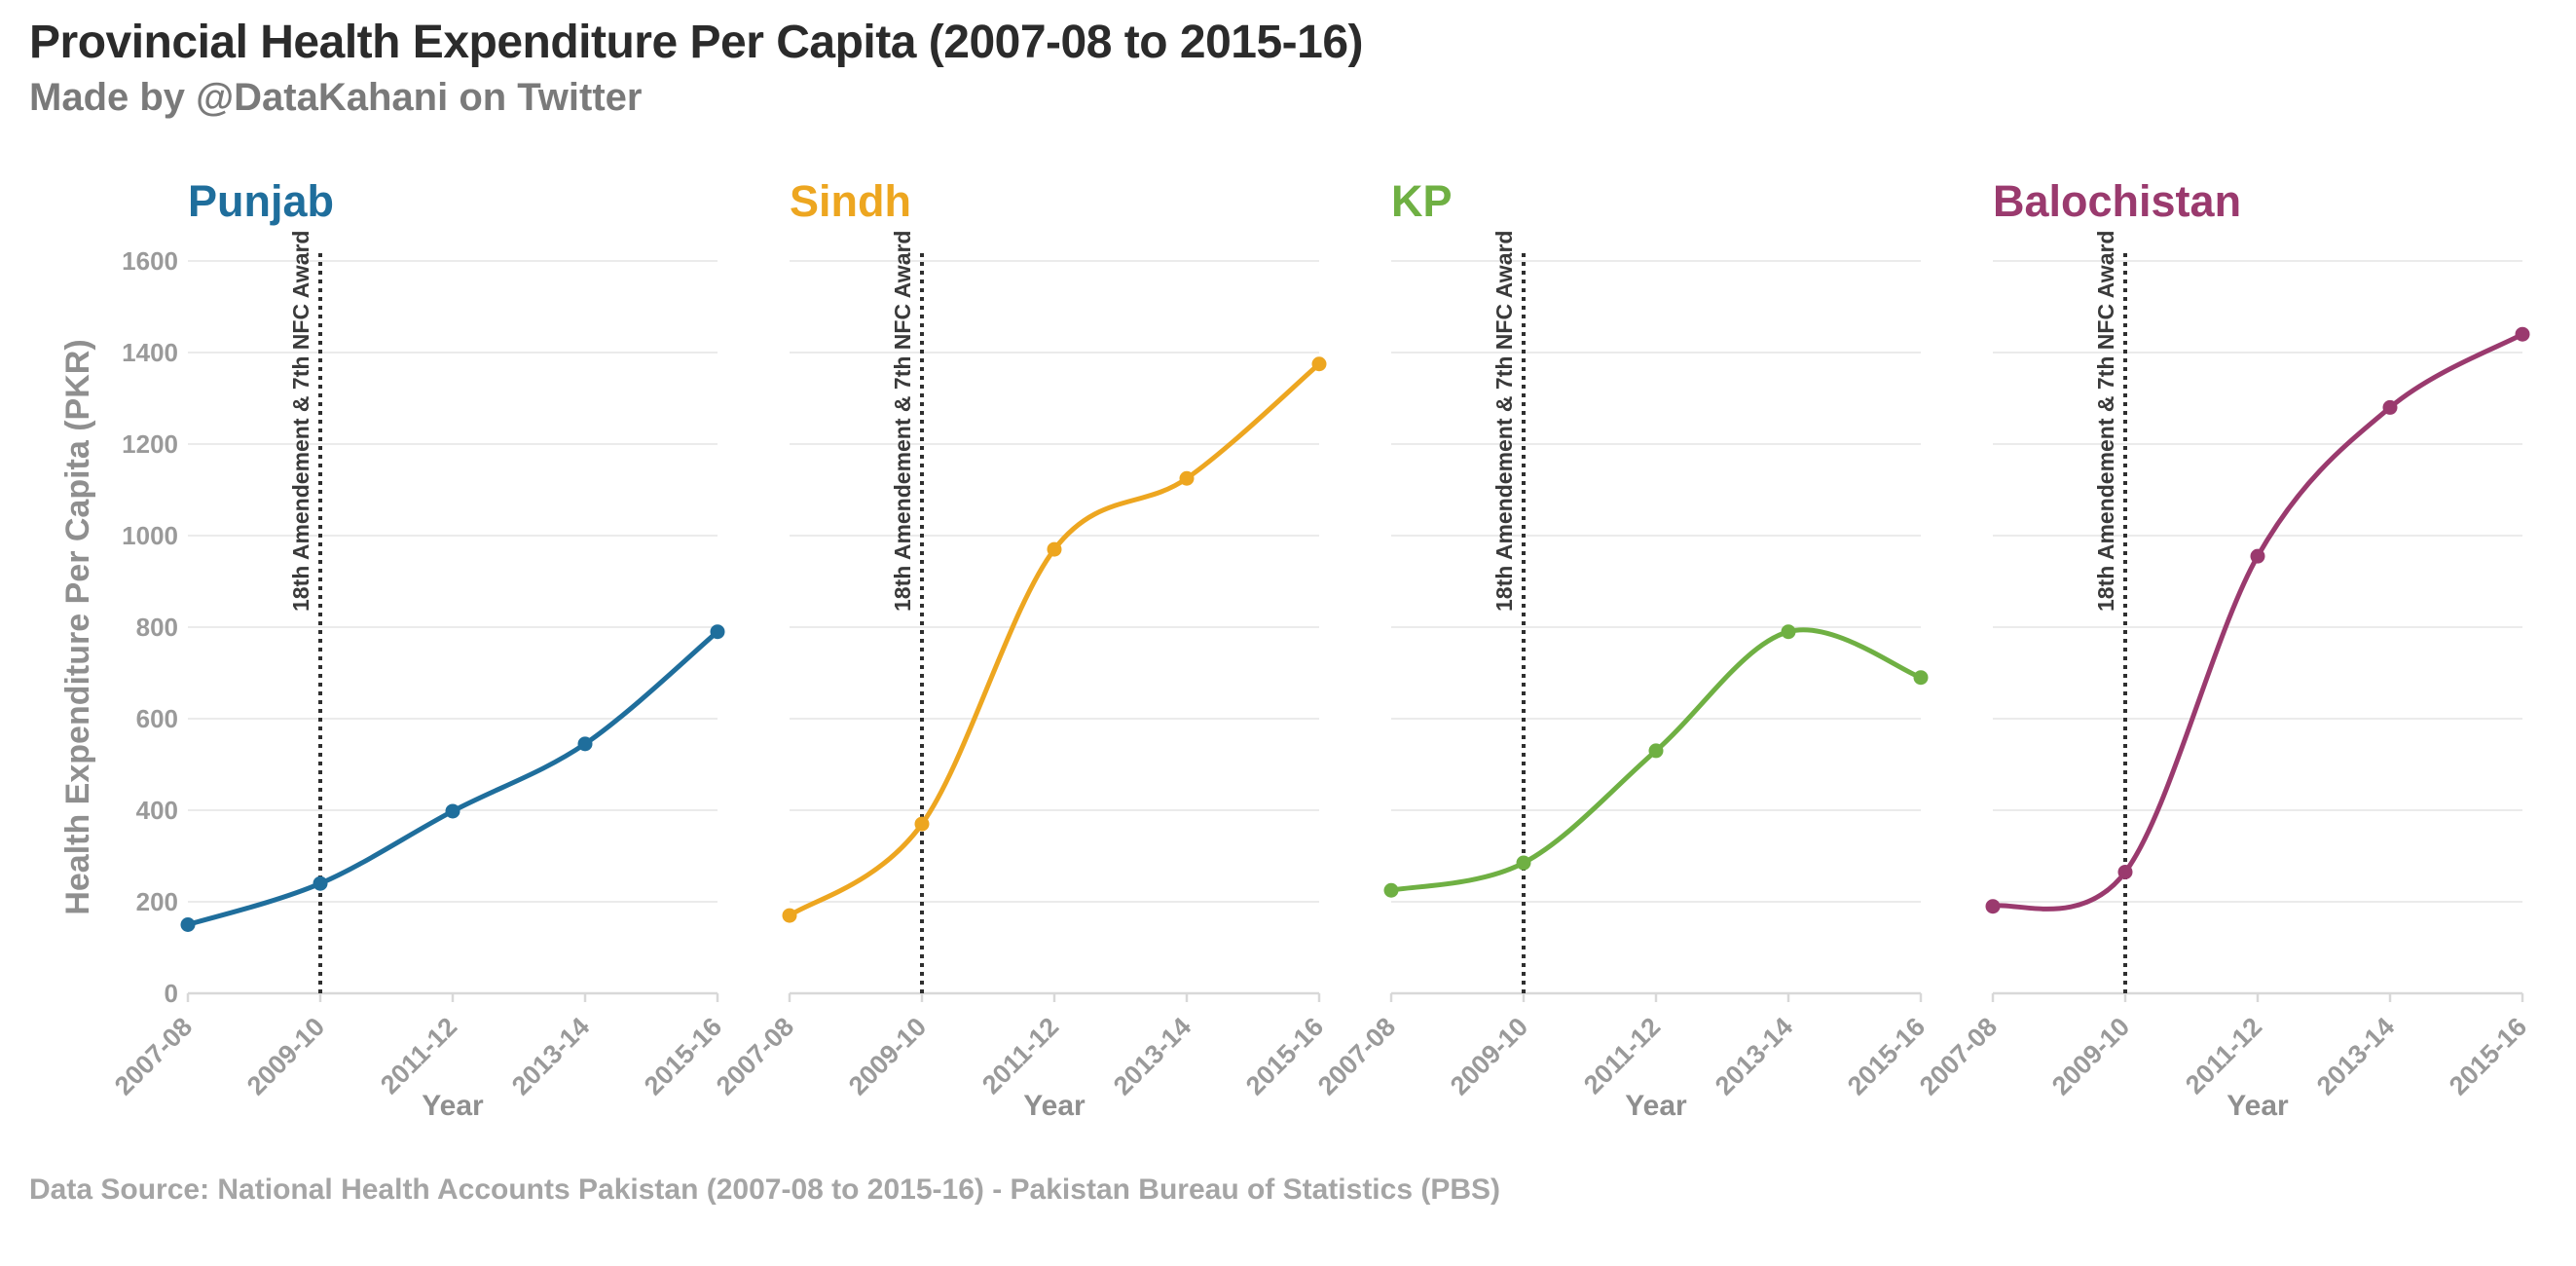 The width and height of the screenshot is (2576, 1266). Describe the element at coordinates (157, 718) in the screenshot. I see `y-tick-label: 600` at that location.